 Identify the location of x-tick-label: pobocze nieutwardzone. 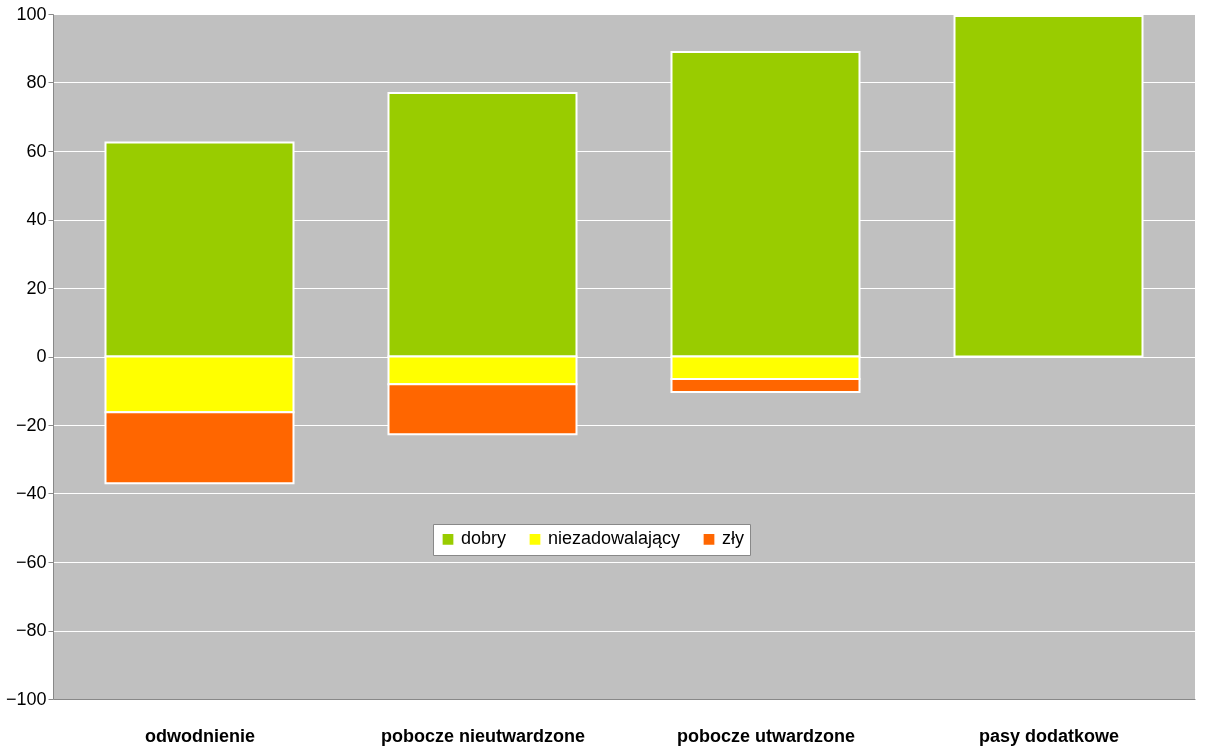
(483, 735).